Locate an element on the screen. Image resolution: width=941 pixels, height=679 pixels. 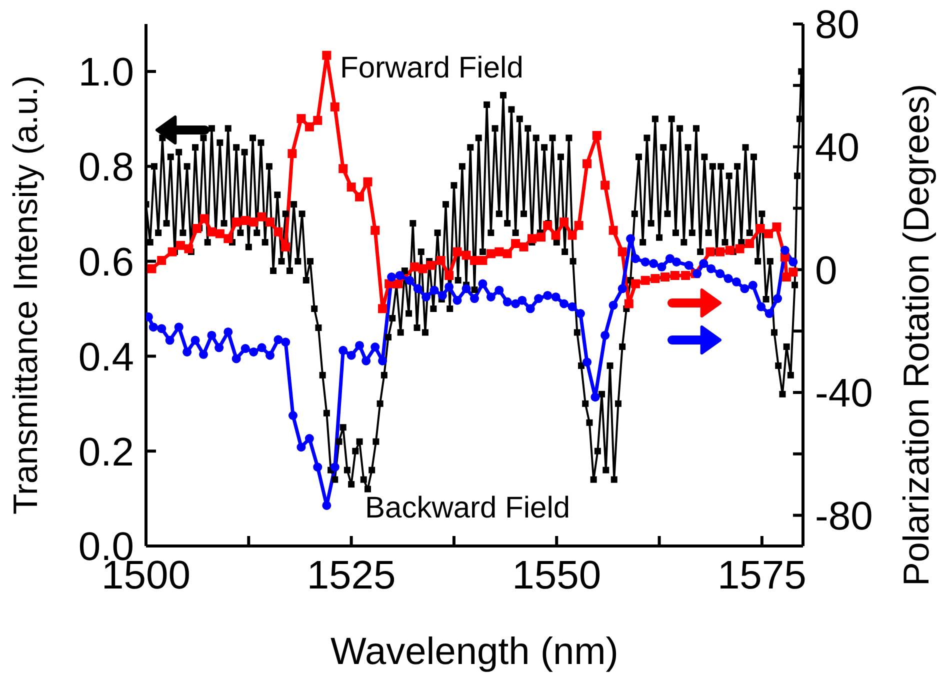
x-axis-title: Wavelength (nm) is located at coordinates (474, 652).